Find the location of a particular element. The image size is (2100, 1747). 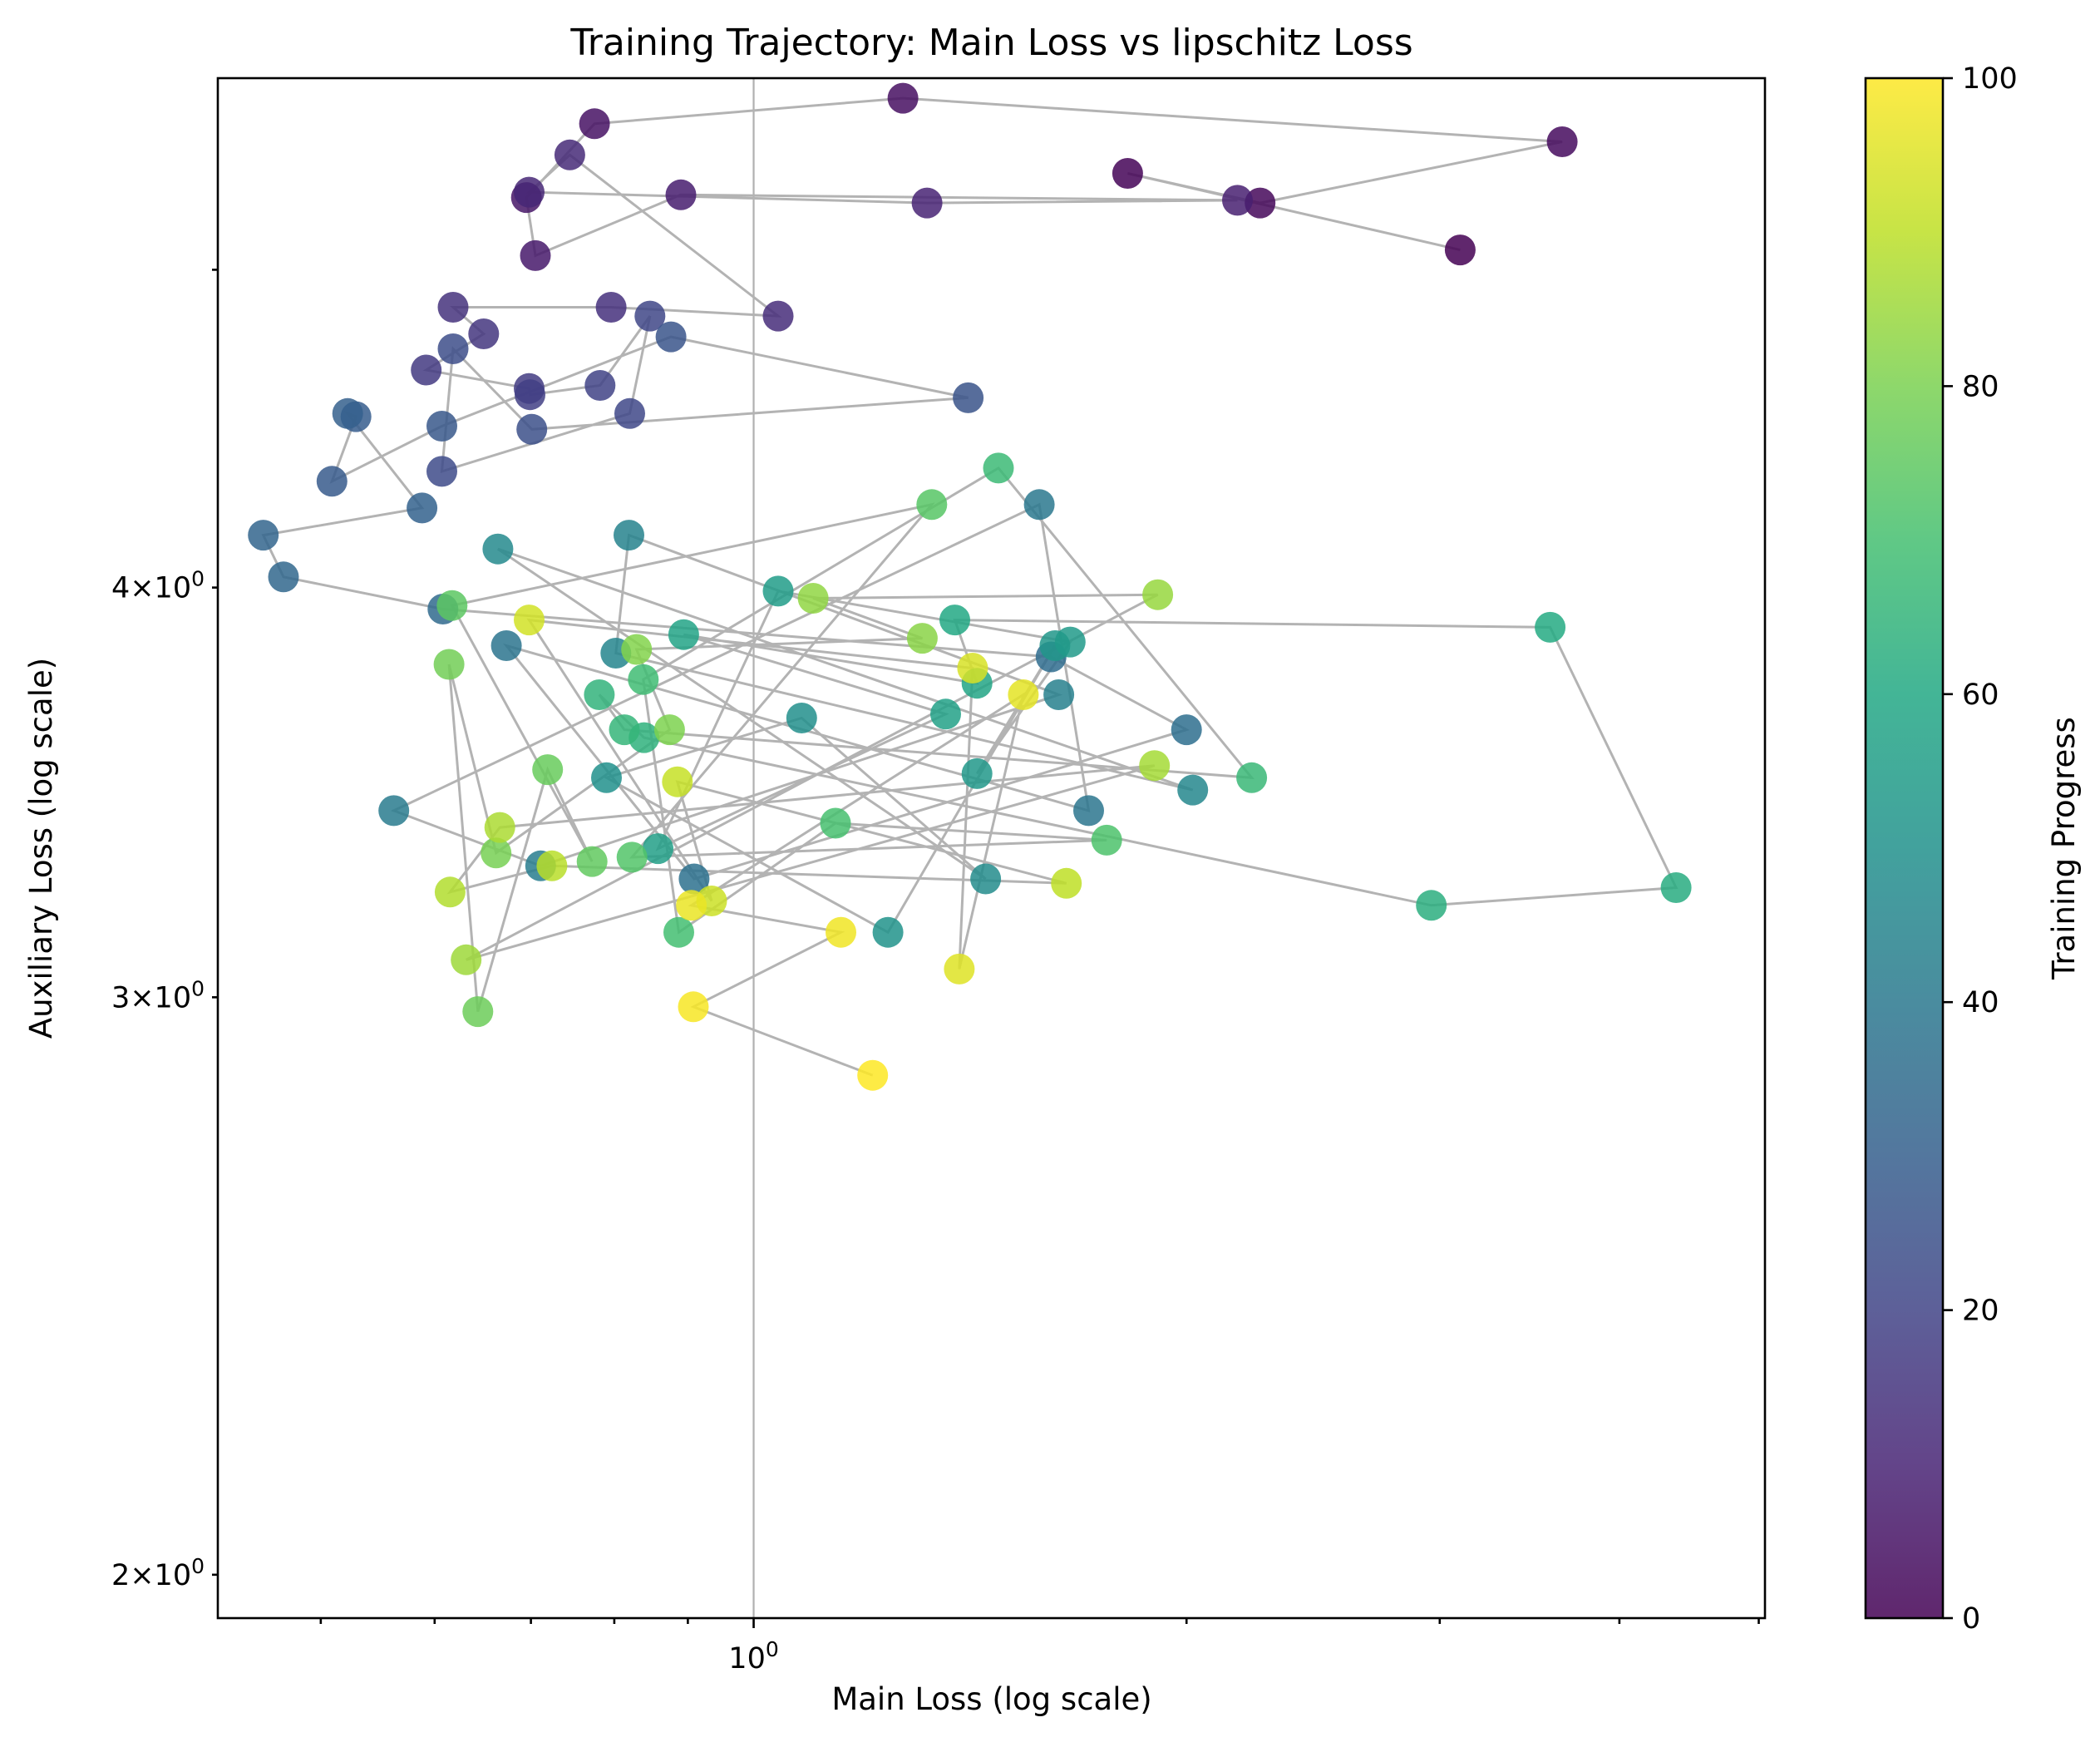

colorbar-tick-label: 40 is located at coordinates (1980, 1002).